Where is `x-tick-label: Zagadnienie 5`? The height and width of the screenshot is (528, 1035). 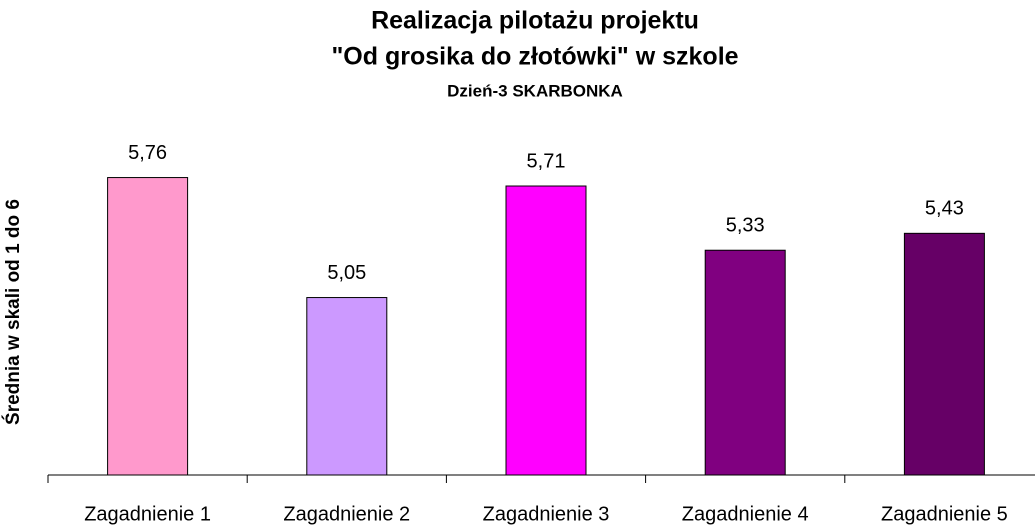 x-tick-label: Zagadnienie 5 is located at coordinates (944, 514).